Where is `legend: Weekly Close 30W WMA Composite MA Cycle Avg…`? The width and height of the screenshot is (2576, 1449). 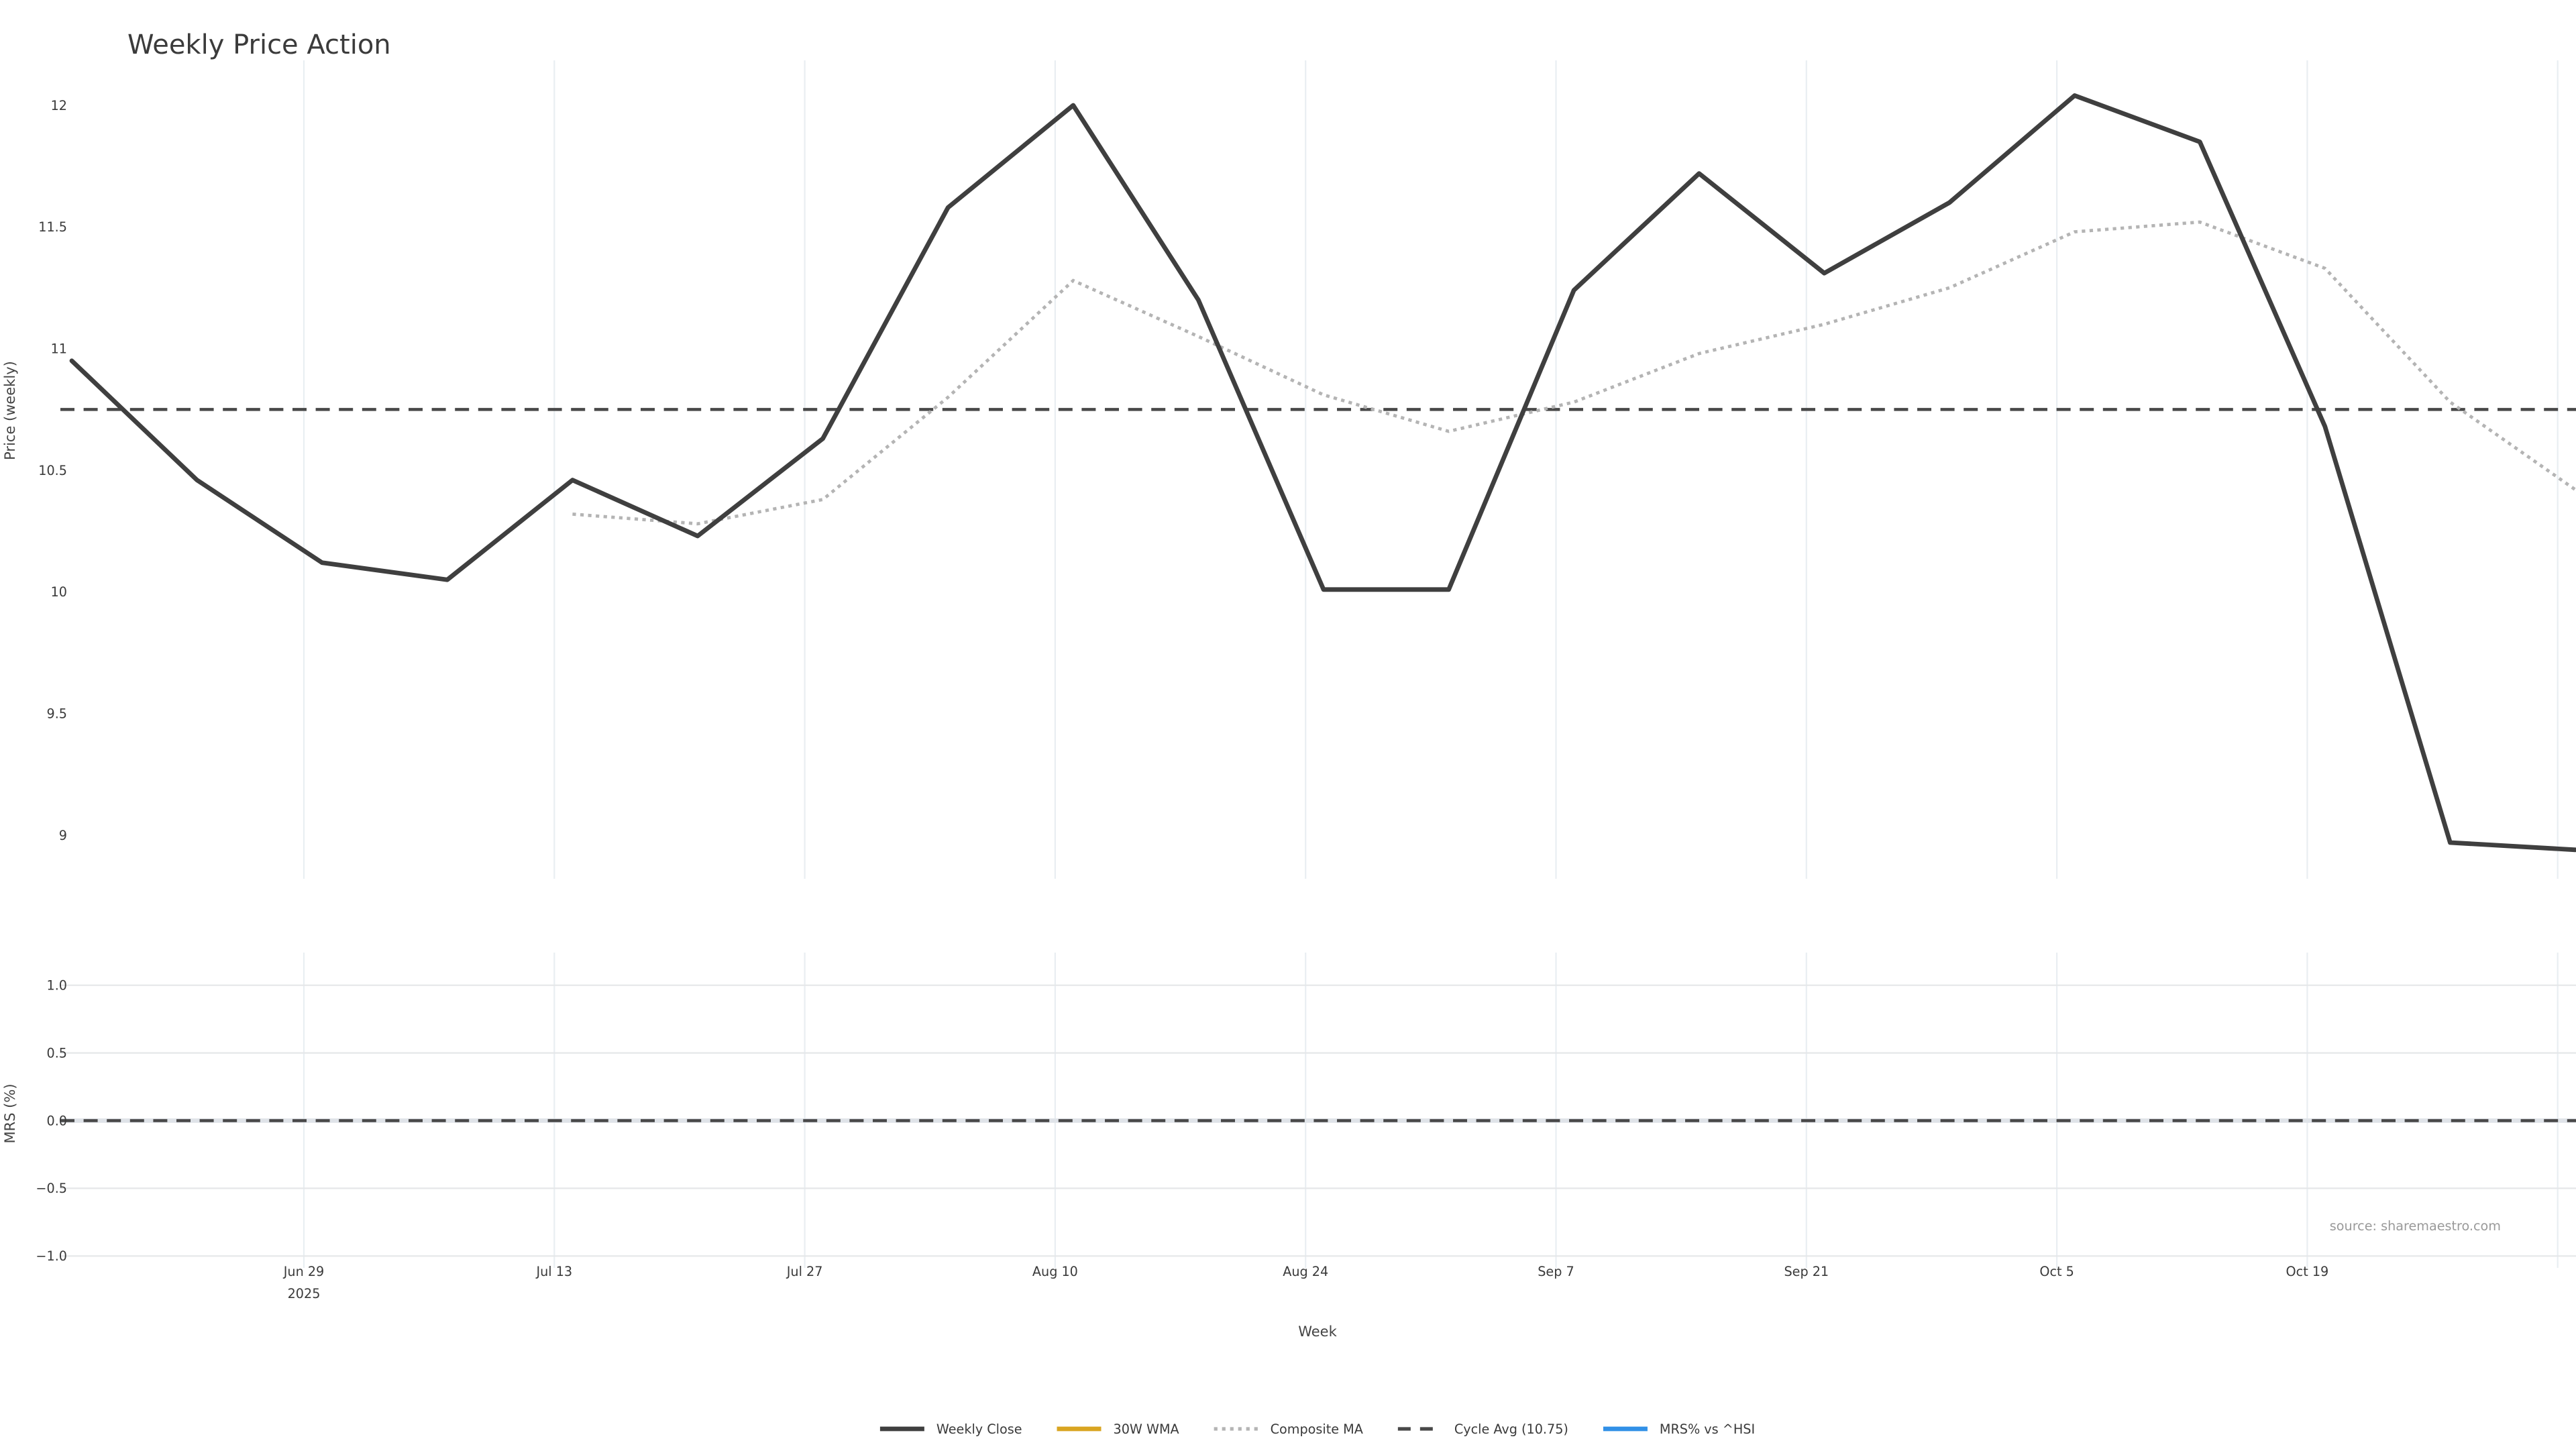 legend: Weekly Close 30W WMA Composite MA Cycle Avg… is located at coordinates (1317, 1429).